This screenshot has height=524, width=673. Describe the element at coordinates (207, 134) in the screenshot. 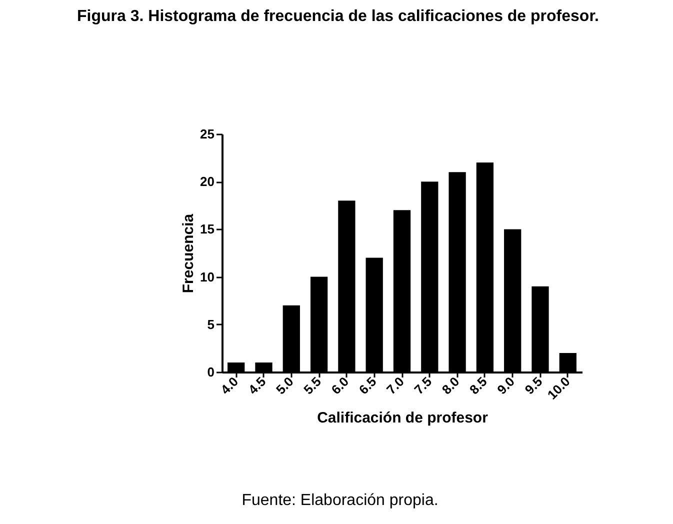

I see `y-tick-label: 25` at that location.